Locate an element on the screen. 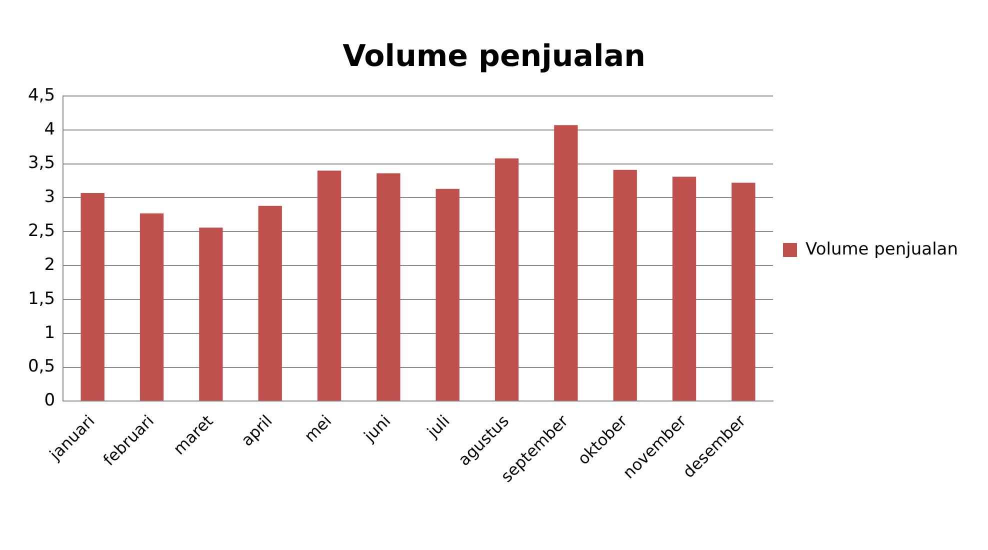 Image resolution: width=988 pixels, height=550 pixels. x-tick-label: juli is located at coordinates (438, 426).